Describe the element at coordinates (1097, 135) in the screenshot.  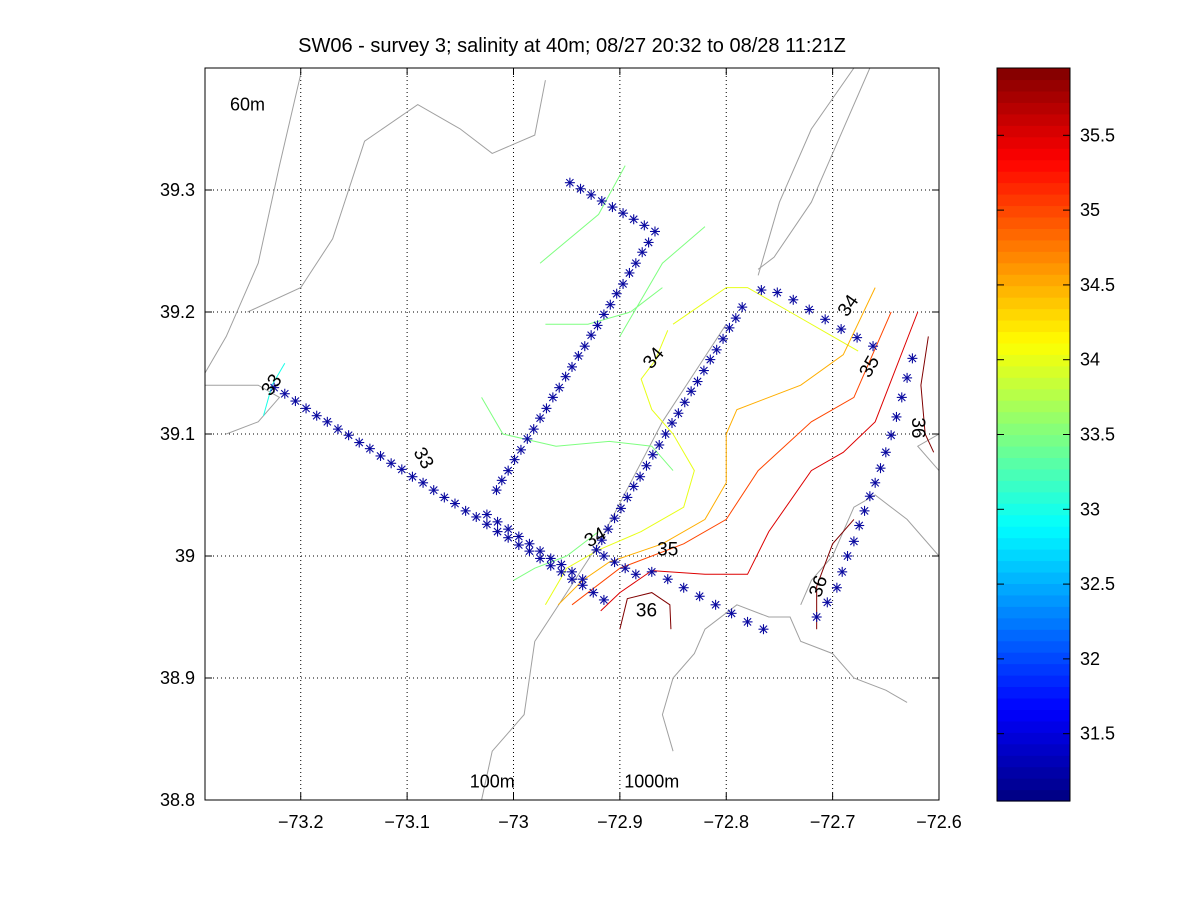
I see `colorbar-tick-label: 35.5` at that location.